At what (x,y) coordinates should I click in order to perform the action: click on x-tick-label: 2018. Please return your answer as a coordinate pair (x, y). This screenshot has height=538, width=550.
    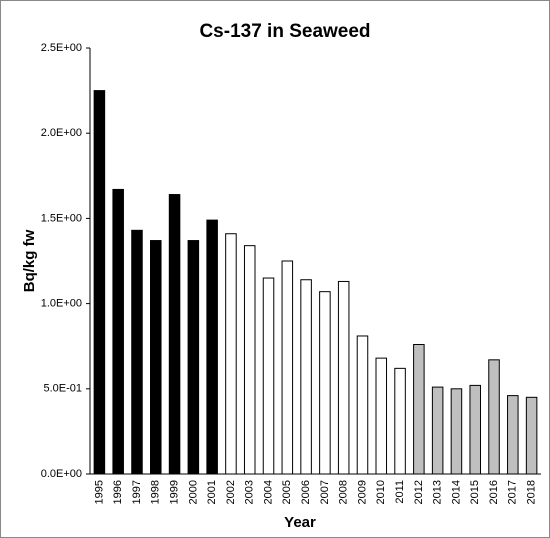
    Looking at the image, I should click on (532, 492).